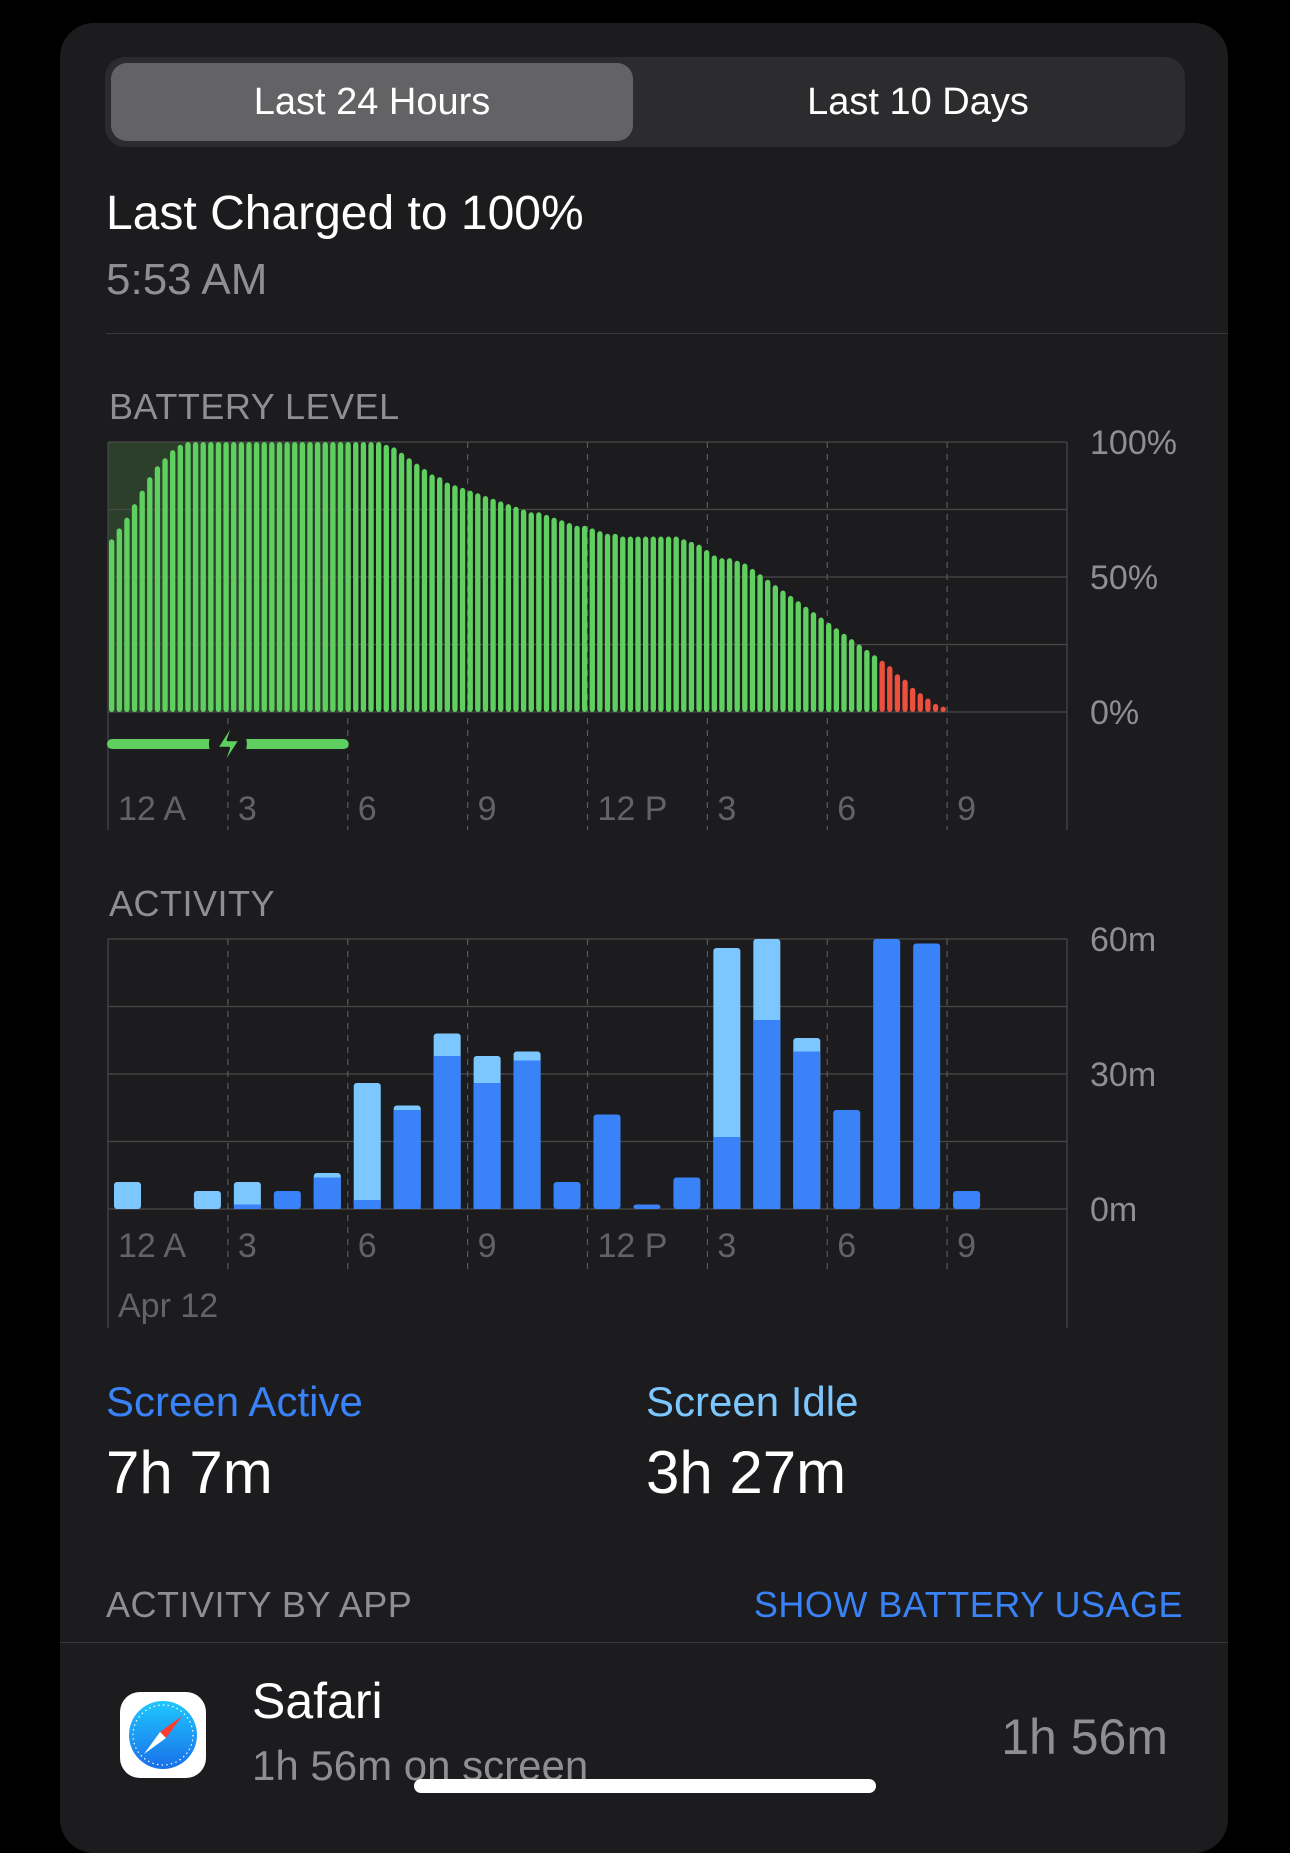  Describe the element at coordinates (152, 809) in the screenshot. I see `x-tick-label: 12 A` at that location.